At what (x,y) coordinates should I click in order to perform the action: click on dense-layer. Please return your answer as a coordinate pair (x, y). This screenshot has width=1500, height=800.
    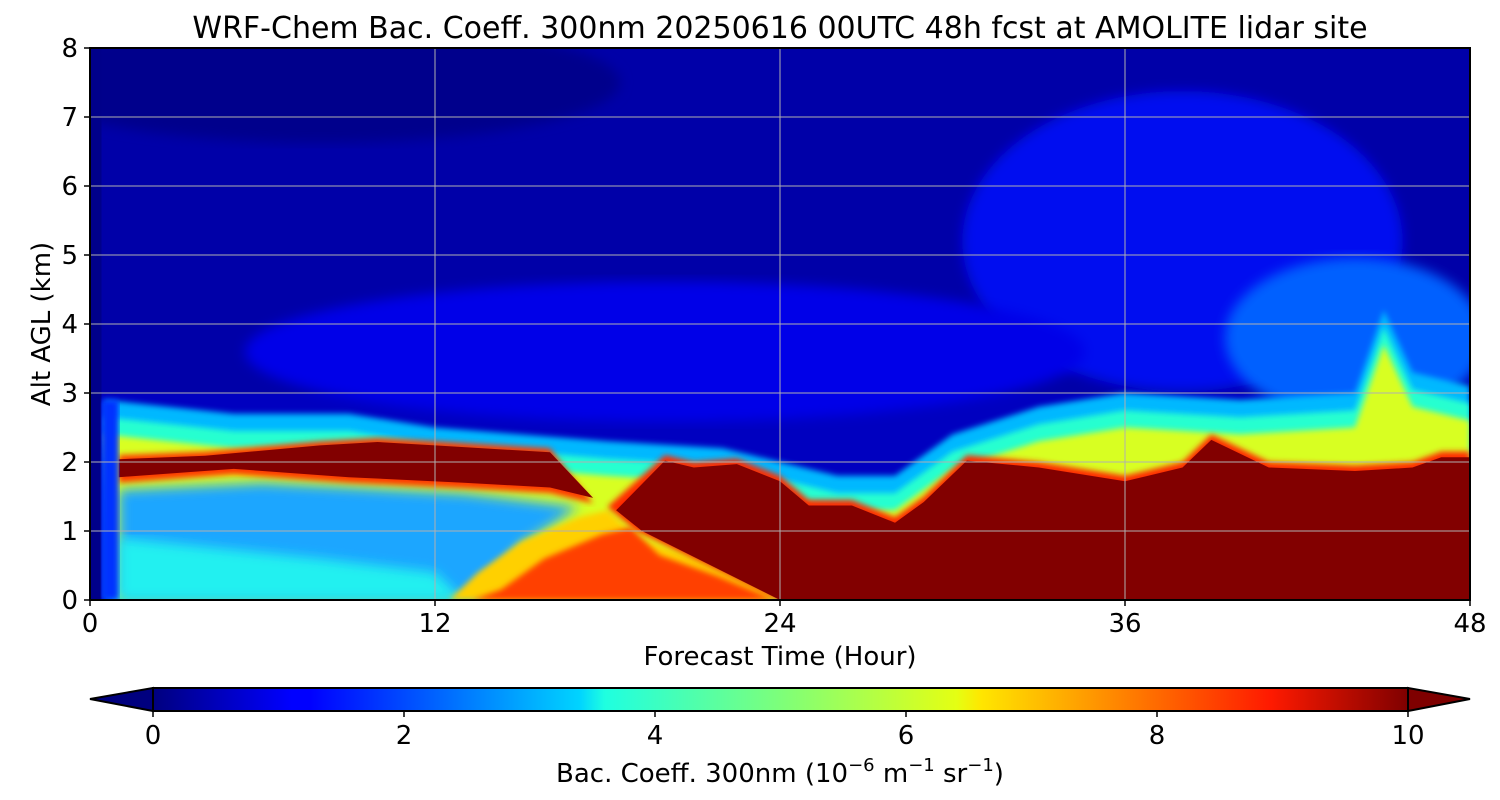
    Looking at the image, I should click on (1043, 519).